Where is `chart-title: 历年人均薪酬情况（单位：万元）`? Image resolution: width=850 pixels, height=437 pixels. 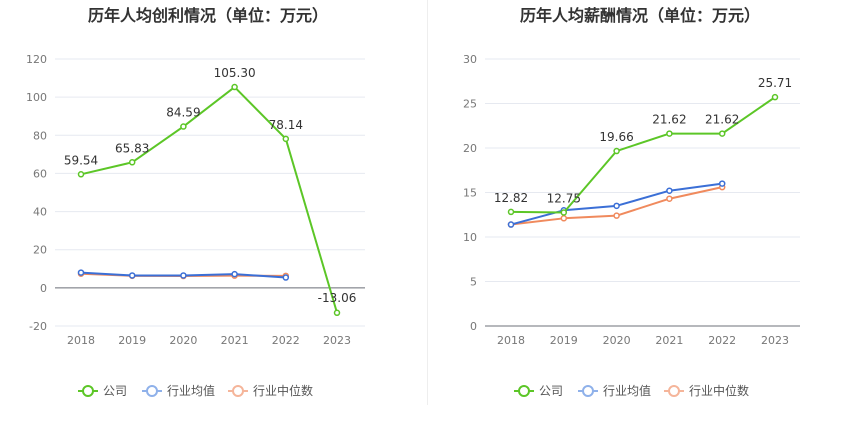
chart-title: 历年人均薪酬情况（单位：万元） is located at coordinates (640, 15).